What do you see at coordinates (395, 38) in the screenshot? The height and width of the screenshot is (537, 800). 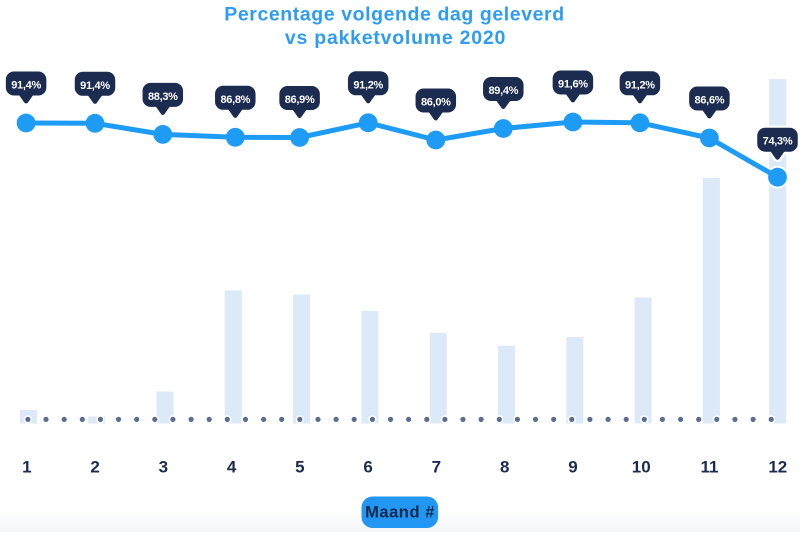 I see `svg-text: vs pakketvolume 2020` at bounding box center [395, 38].